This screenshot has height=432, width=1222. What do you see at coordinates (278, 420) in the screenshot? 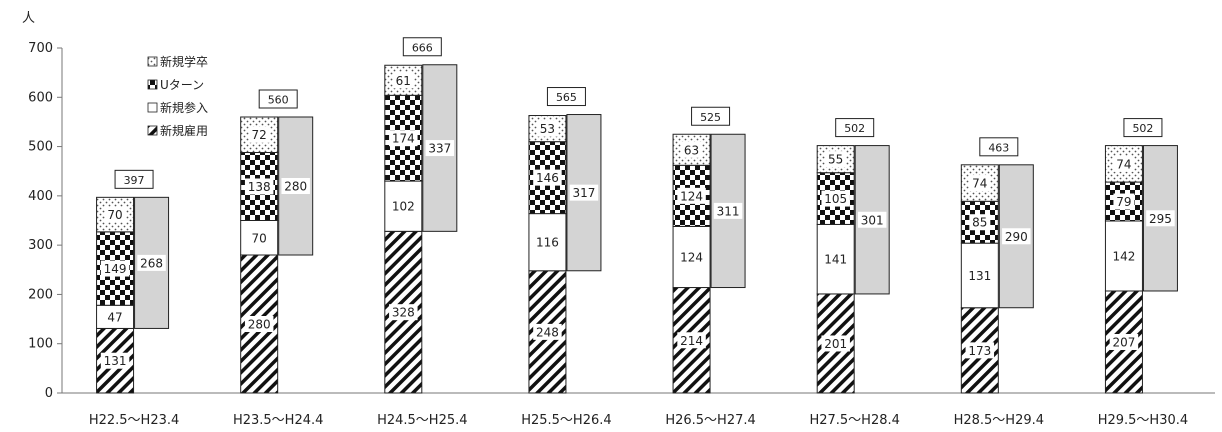
I see `x-tick-label: H23.5〜H24.4` at bounding box center [278, 420].